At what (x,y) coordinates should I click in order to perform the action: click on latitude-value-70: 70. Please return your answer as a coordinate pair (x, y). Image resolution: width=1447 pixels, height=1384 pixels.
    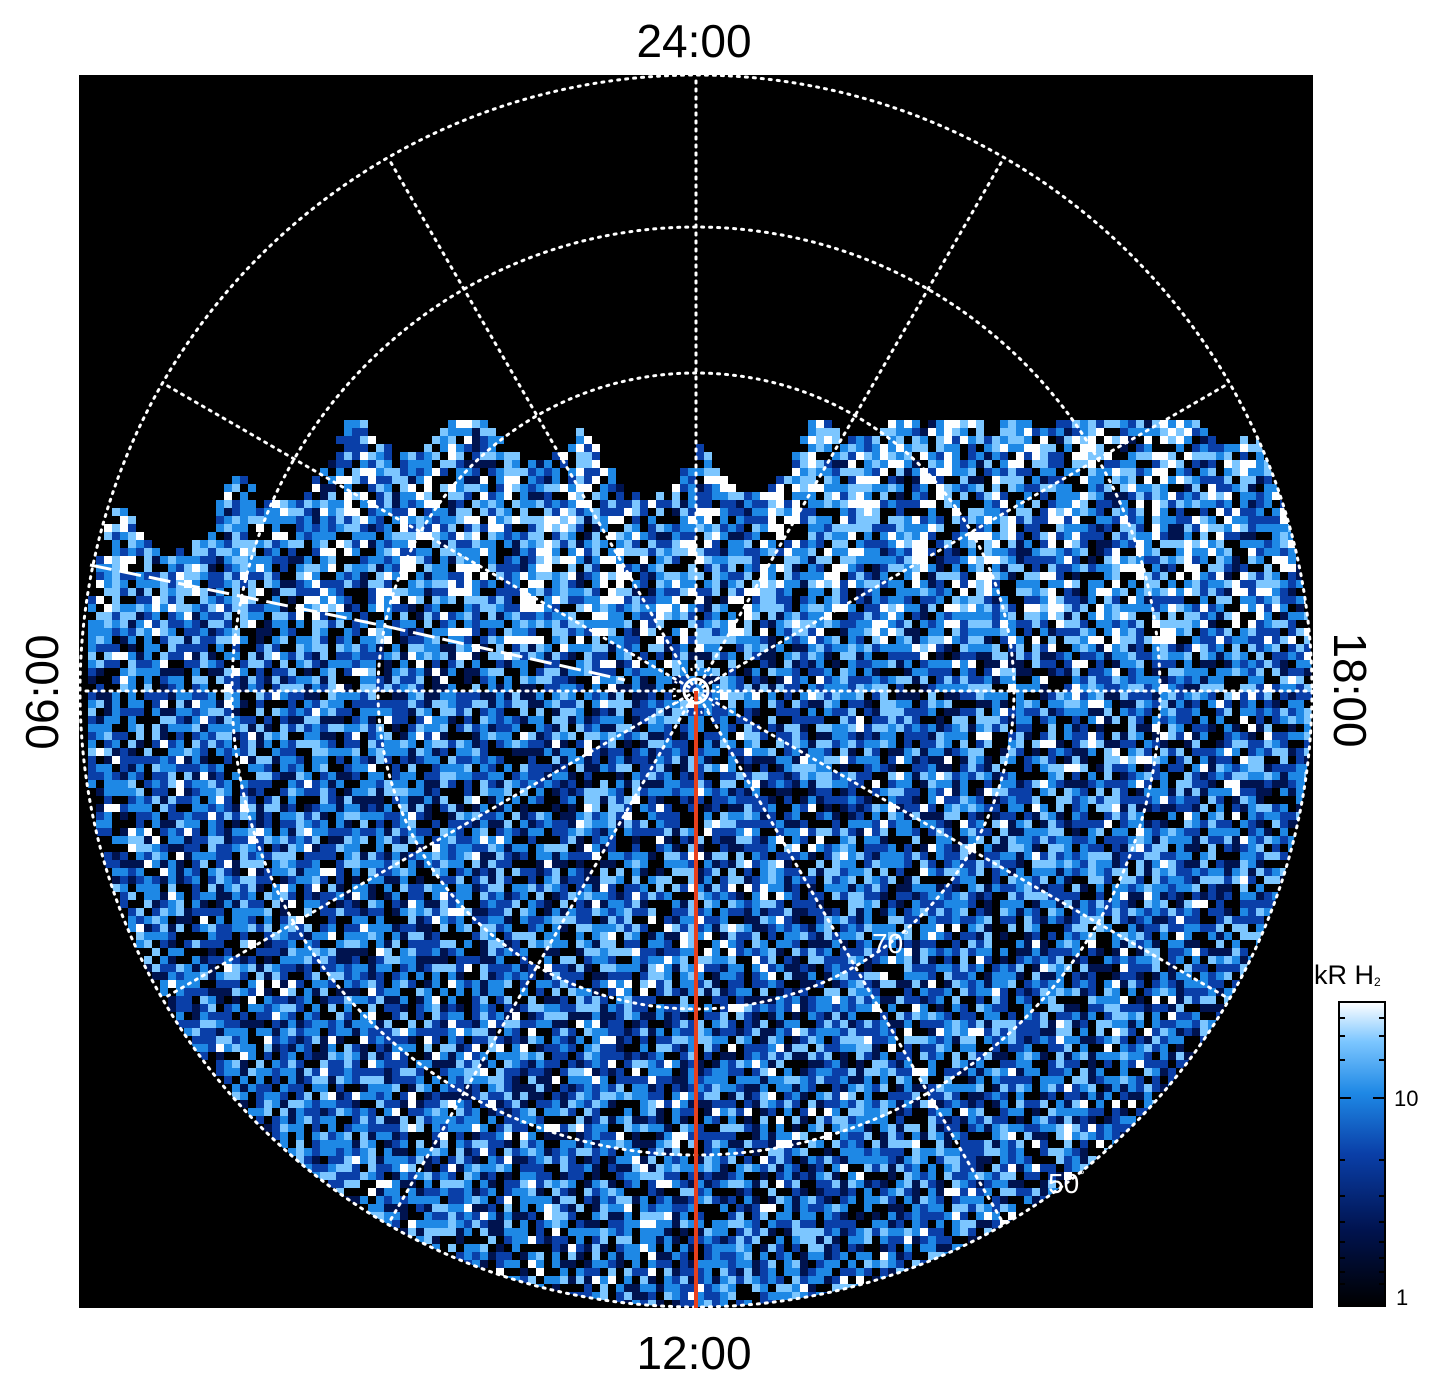
    Looking at the image, I should click on (888, 943).